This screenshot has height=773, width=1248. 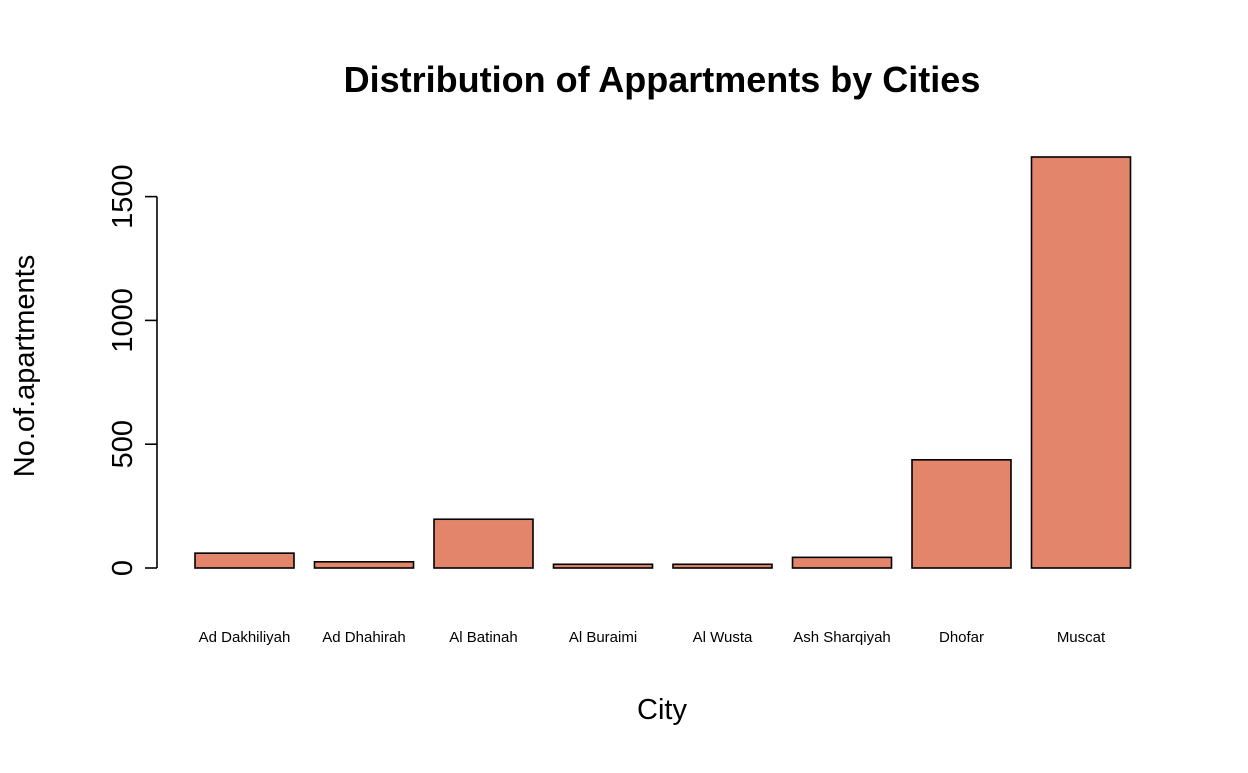 I want to click on y-tick-label: 0, so click(x=123, y=568).